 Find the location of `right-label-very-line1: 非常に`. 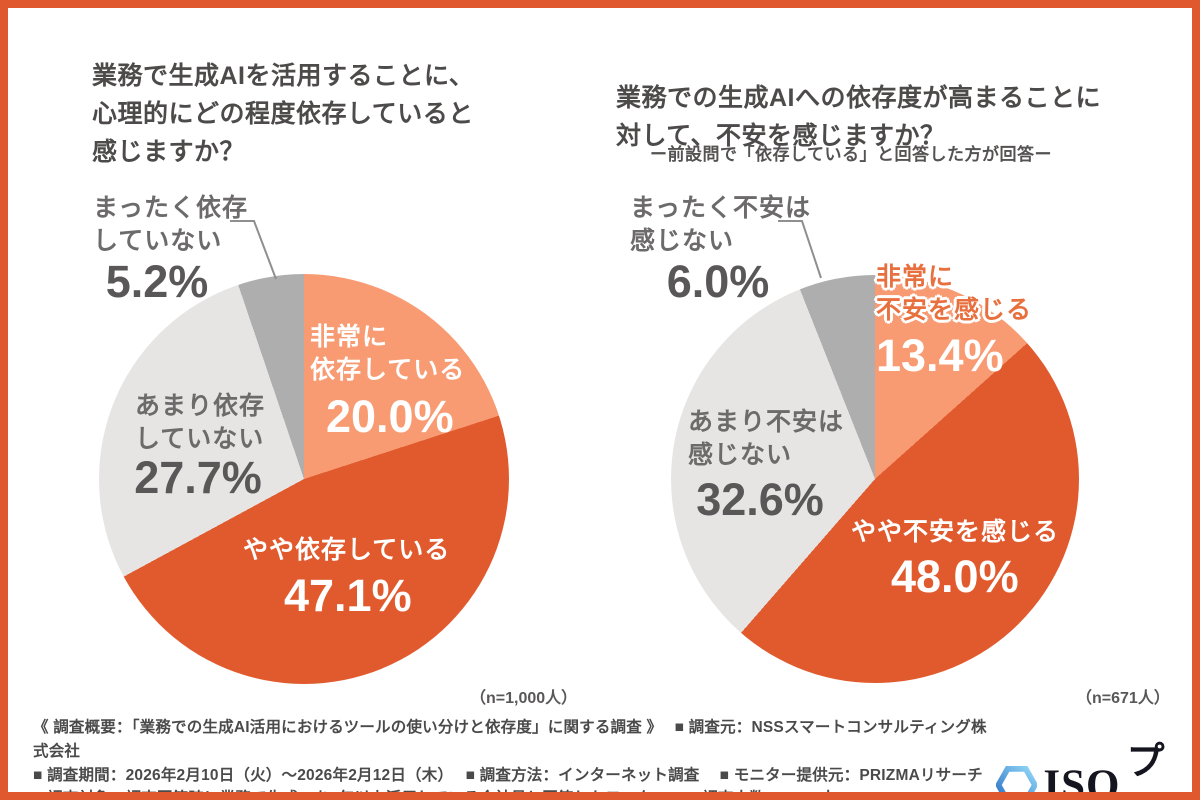

right-label-very-line1: 非常に is located at coordinates (915, 277).